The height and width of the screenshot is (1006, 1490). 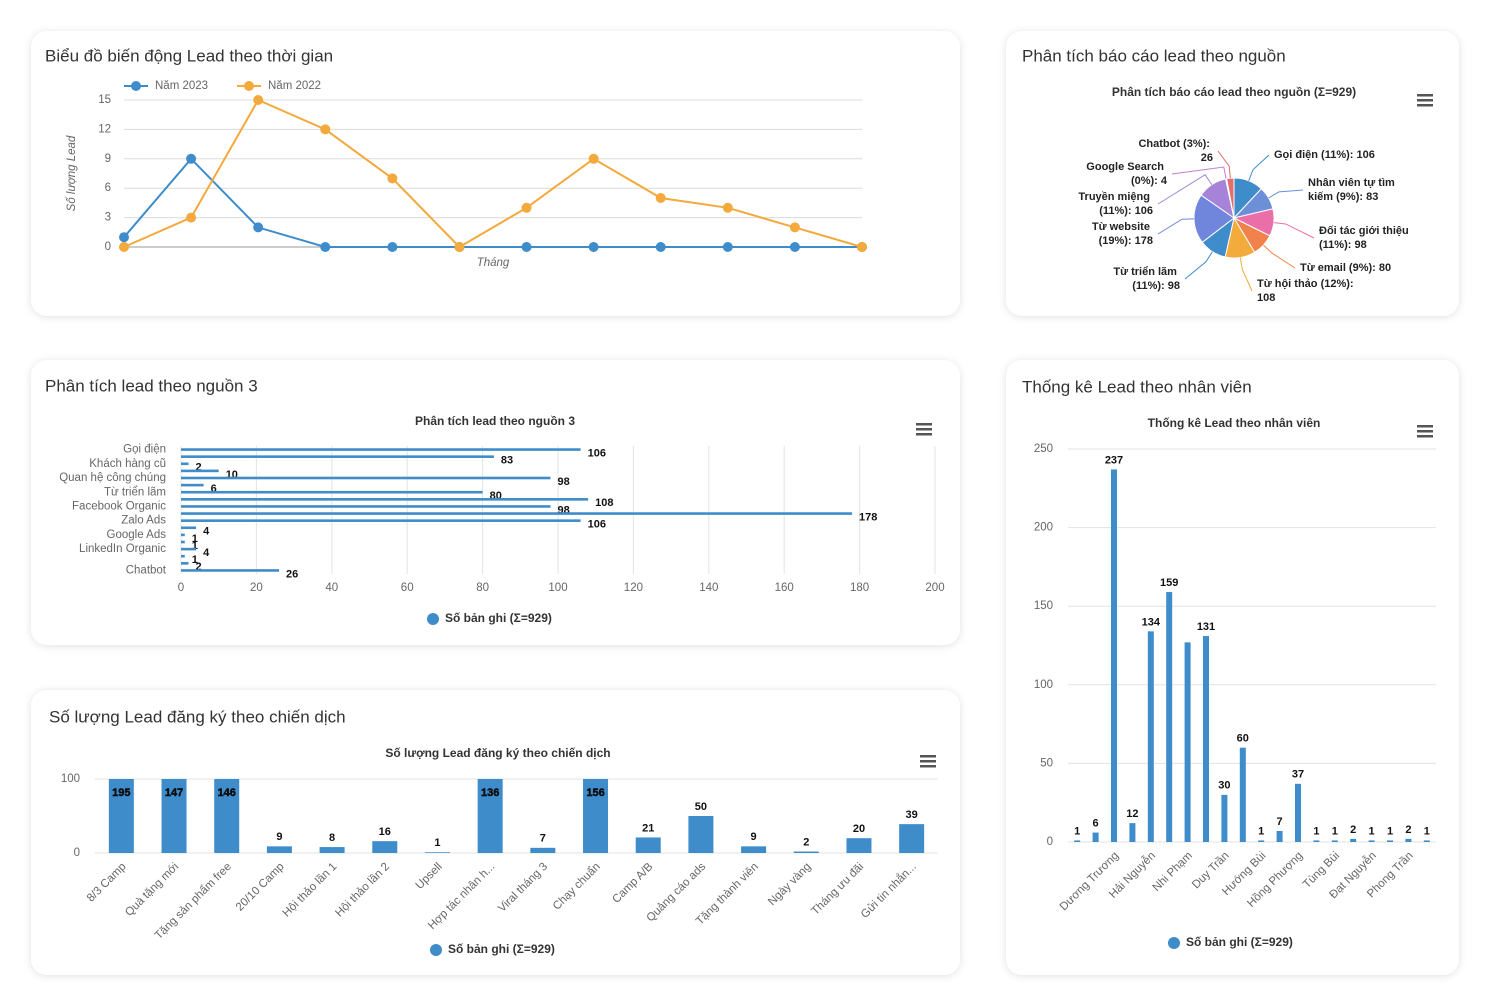 What do you see at coordinates (1232, 173) in the screenshot?
I see `card` at bounding box center [1232, 173].